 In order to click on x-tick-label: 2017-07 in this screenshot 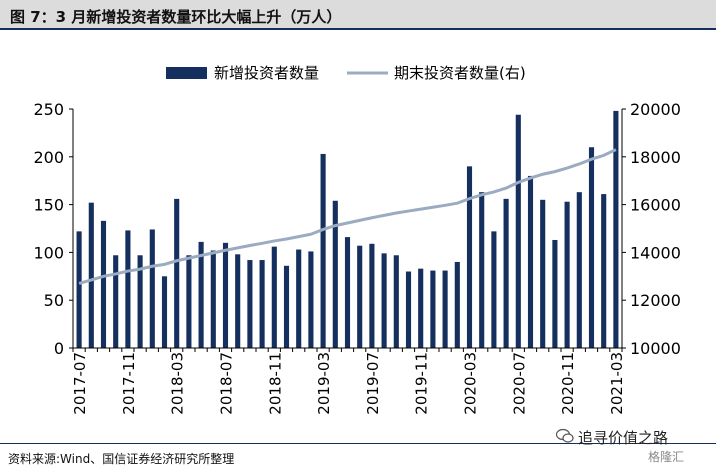, I will do `click(80, 383)`.